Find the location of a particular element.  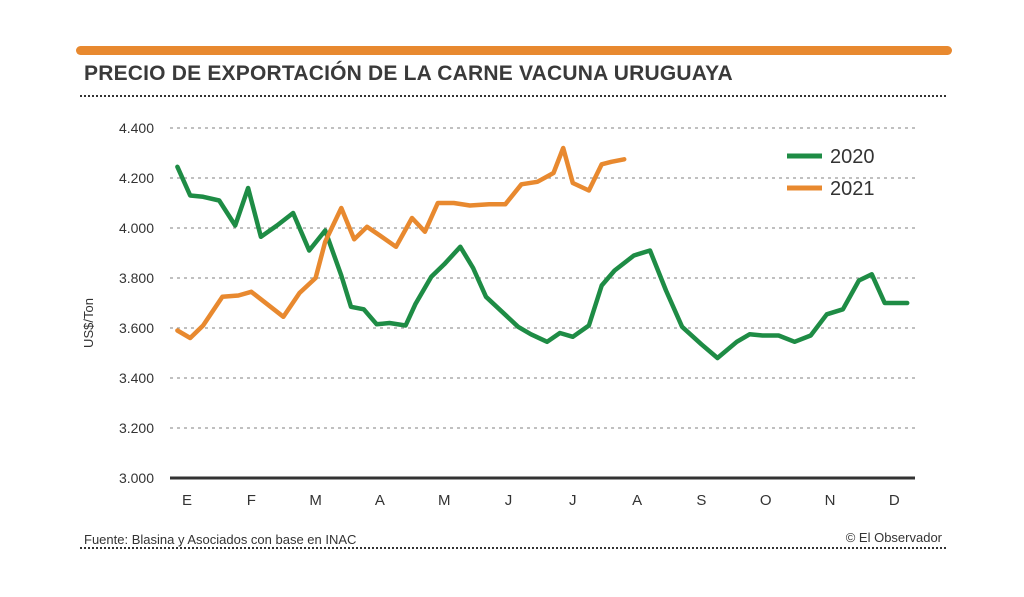

legend-label-2020: 2020 is located at coordinates (852, 157).